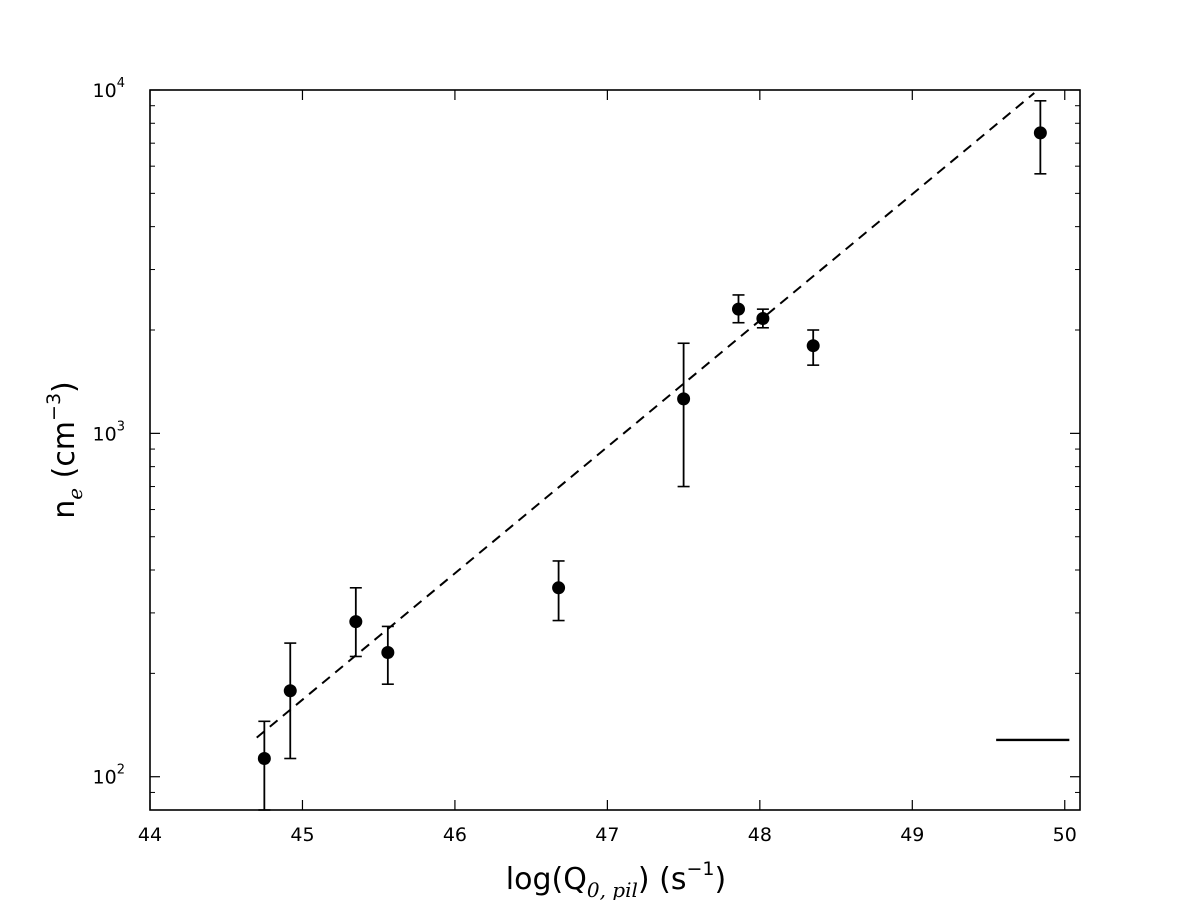 This screenshot has width=1200, height=900. I want to click on y-tick-labels: 10² 10³ 10⁴, so click(109, 432).